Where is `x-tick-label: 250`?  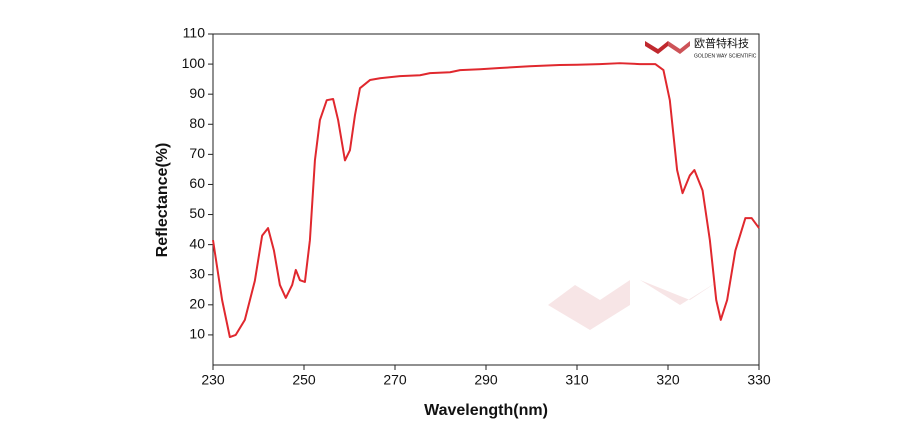 x-tick-label: 250 is located at coordinates (304, 380).